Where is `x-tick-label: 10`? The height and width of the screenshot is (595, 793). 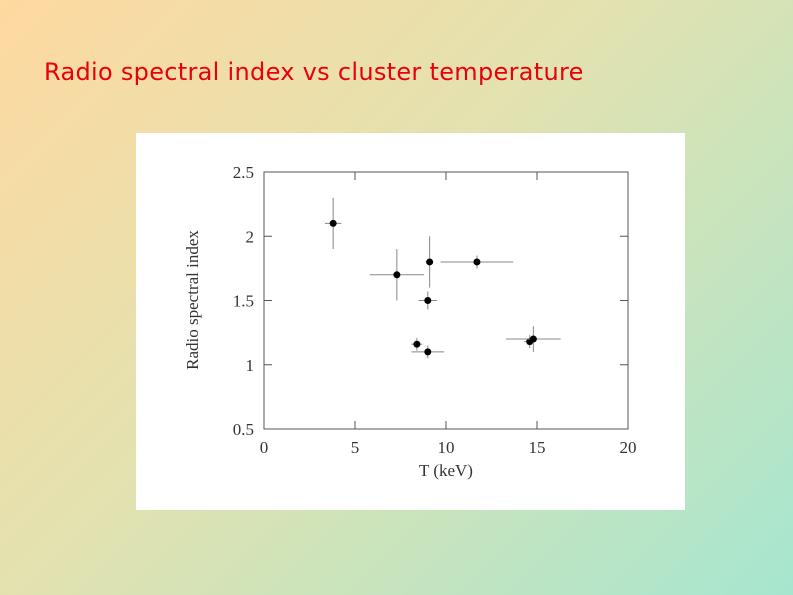
x-tick-label: 10 is located at coordinates (446, 447).